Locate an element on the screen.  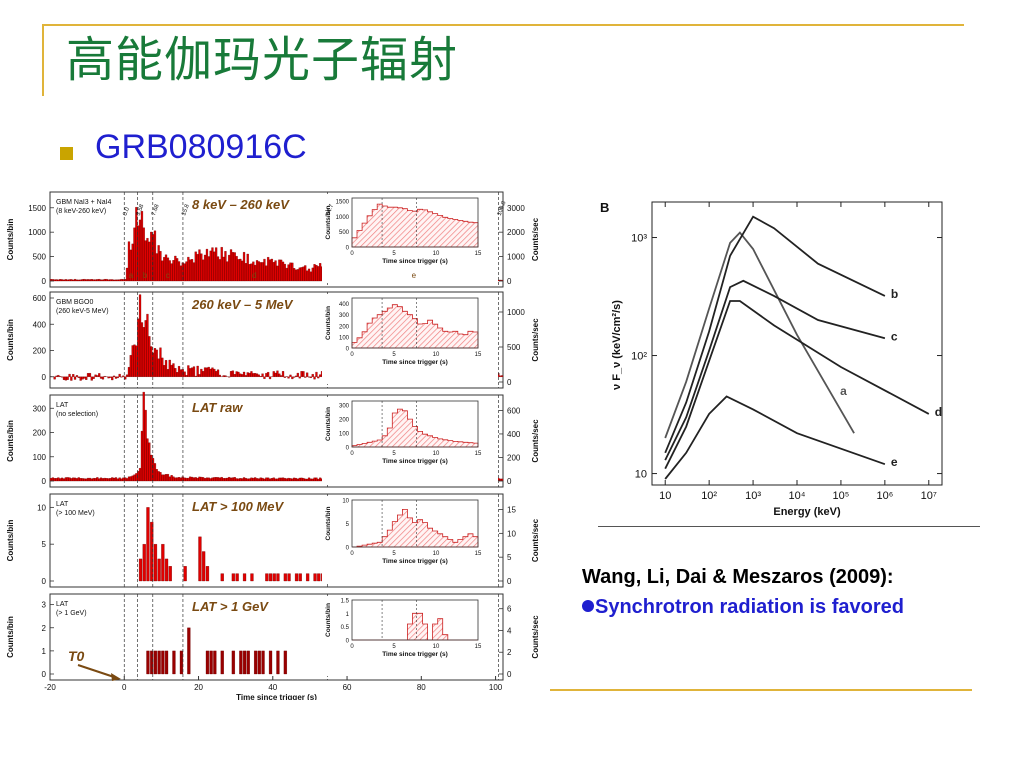
spectrum-bottom-rule is located at coordinates (789, 526).